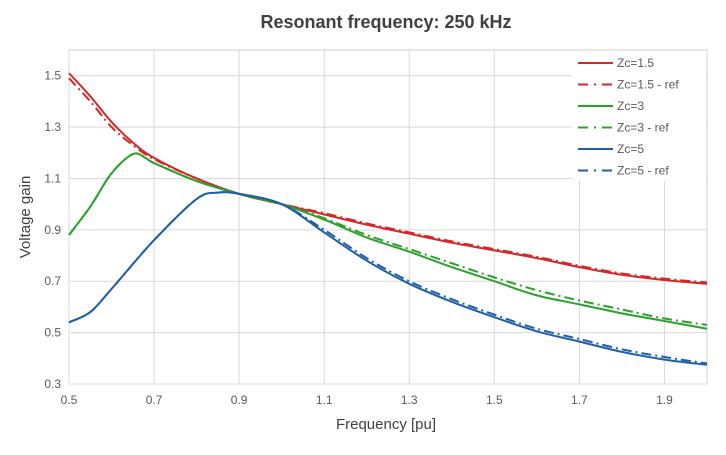 The width and height of the screenshot is (726, 455). Describe the element at coordinates (52, 230) in the screenshot. I see `y-tick-label: 0.9` at that location.